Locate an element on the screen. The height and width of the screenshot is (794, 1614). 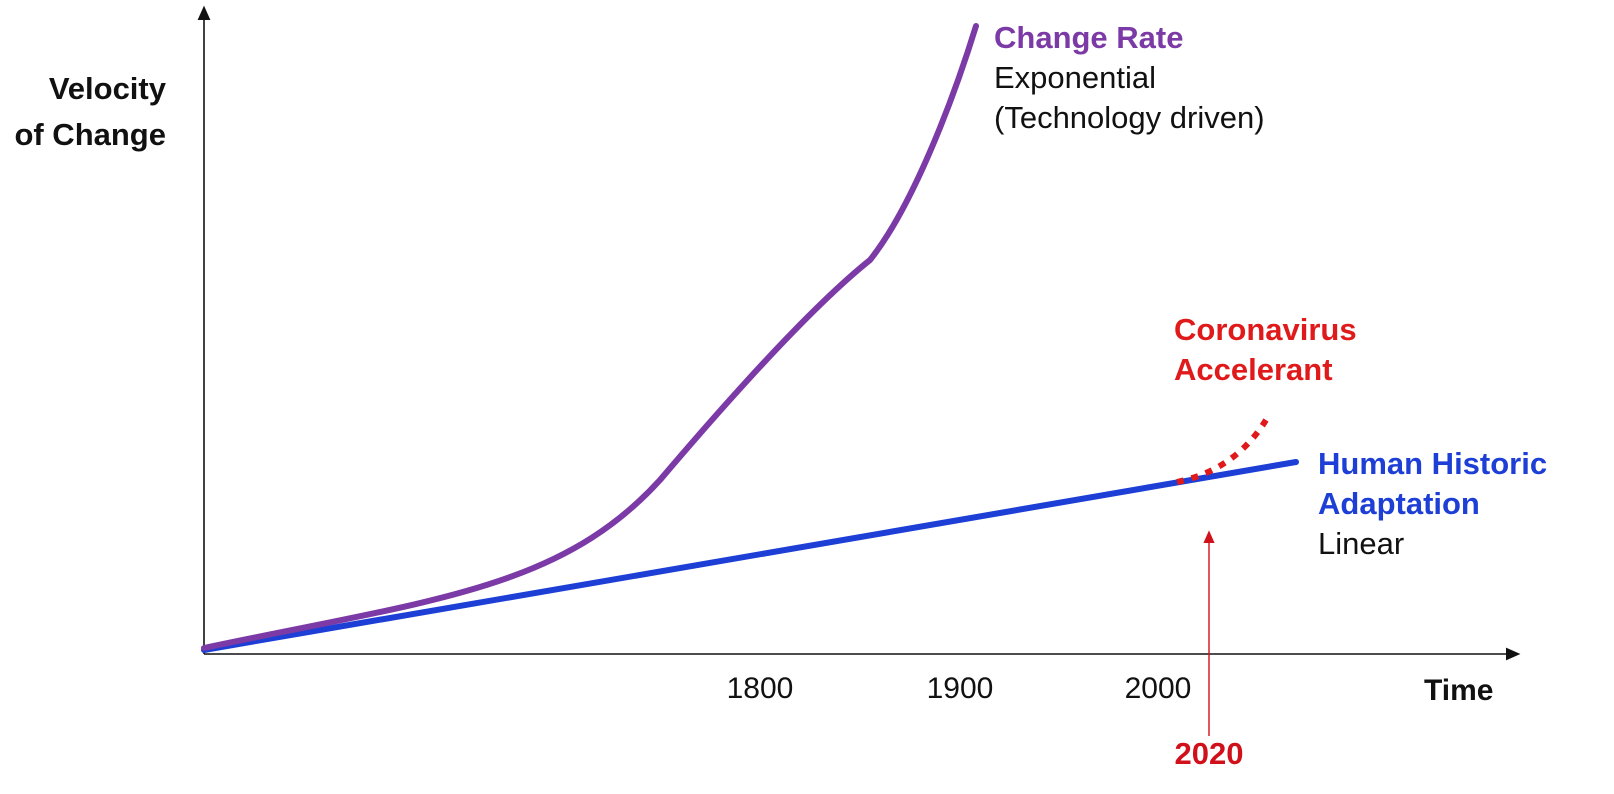
year-marker-label: 2020 is located at coordinates (1209, 753).